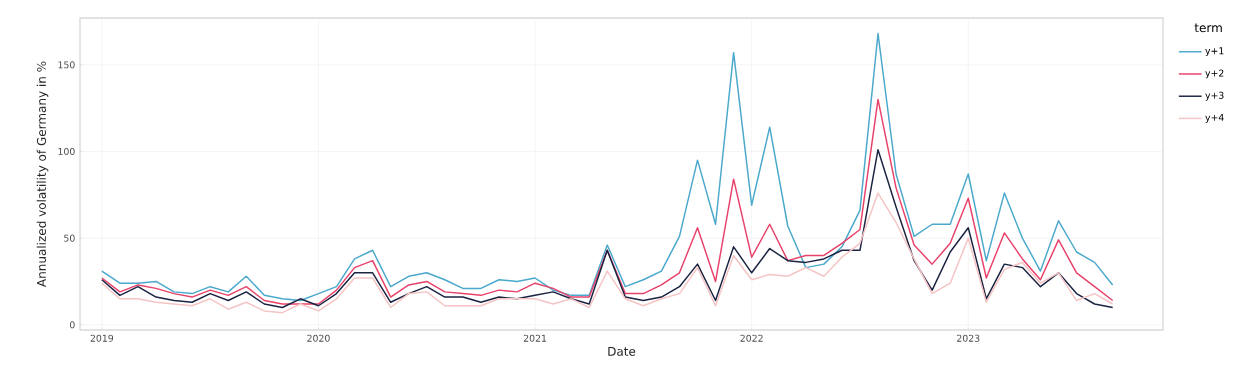 The image size is (1240, 380). I want to click on y-tick-label: 150, so click(66, 65).